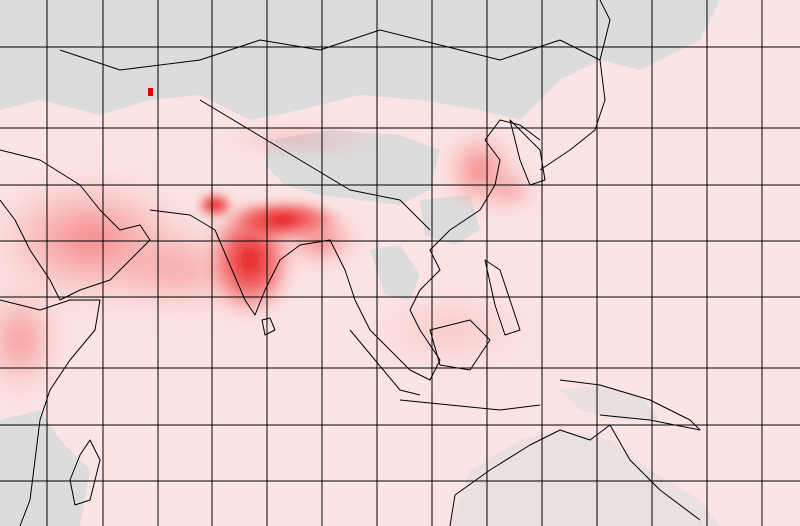 The image size is (800, 526). Describe the element at coordinates (575, 475) in the screenshot. I see `coast-australia` at that location.